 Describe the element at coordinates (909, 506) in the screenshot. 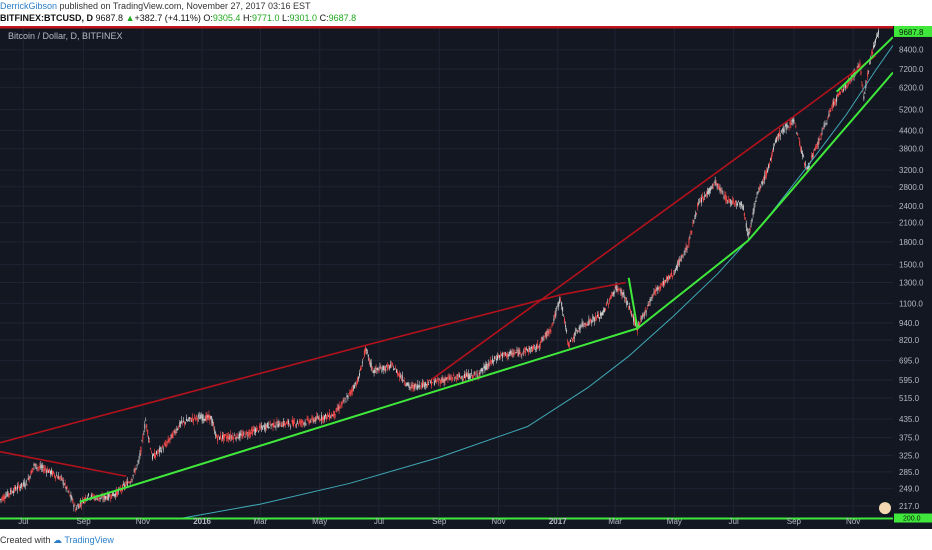

I see `y-tick-label: 217.0` at that location.